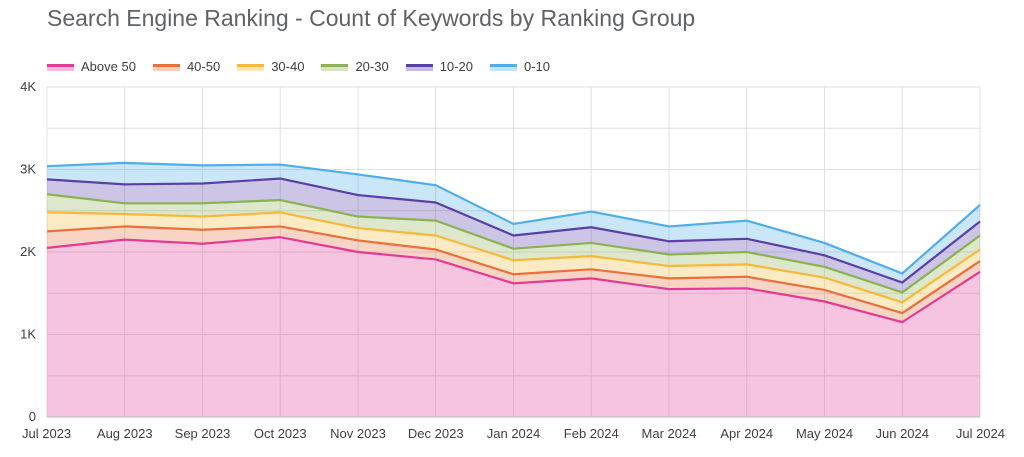  Describe the element at coordinates (28, 169) in the screenshot. I see `y-tick-label: 3K` at that location.